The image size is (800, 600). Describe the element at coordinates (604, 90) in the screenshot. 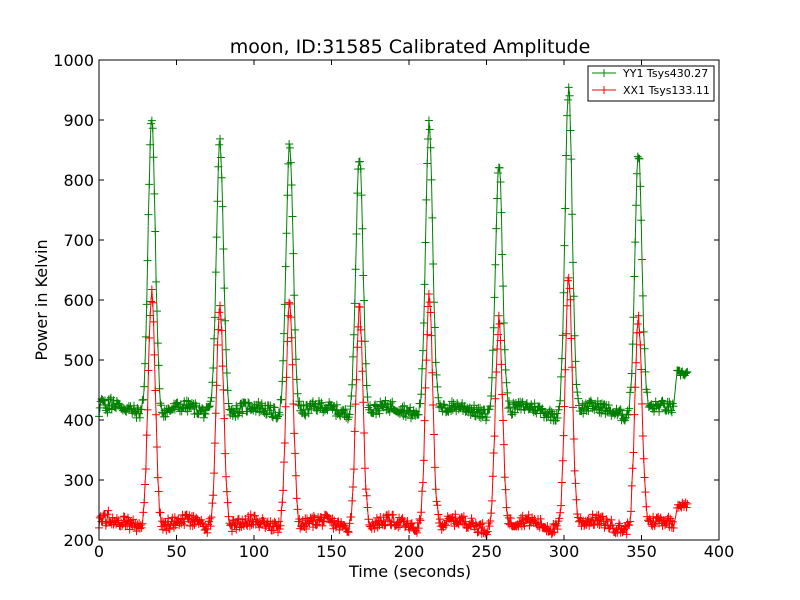

I see `legend-marker-xx1: +` at that location.